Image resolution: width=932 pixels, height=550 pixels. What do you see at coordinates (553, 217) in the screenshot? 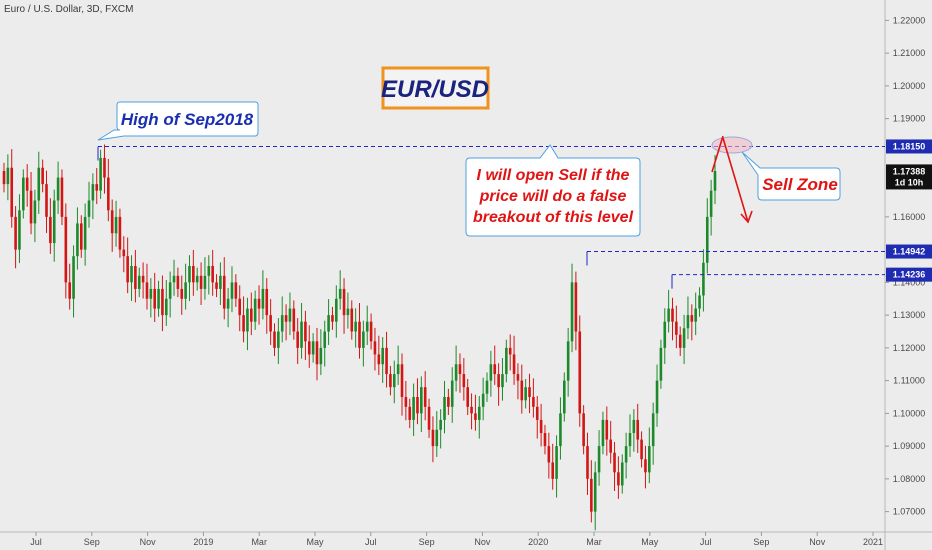
I see `sell-condition-line-3: breakout of this level` at bounding box center [553, 217].